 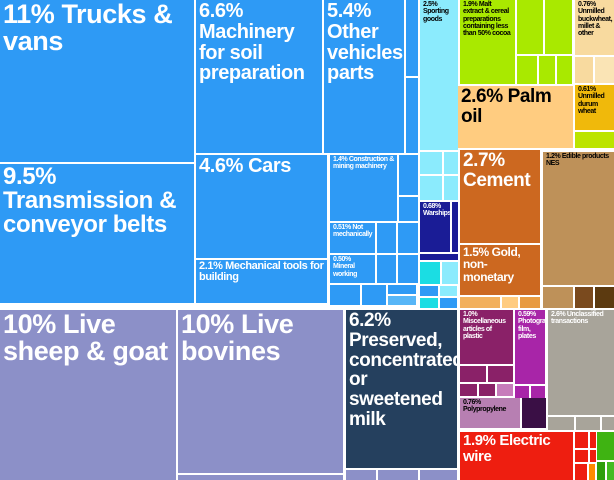 I want to click on filler-blue-1-tile, so click(x=412, y=38).